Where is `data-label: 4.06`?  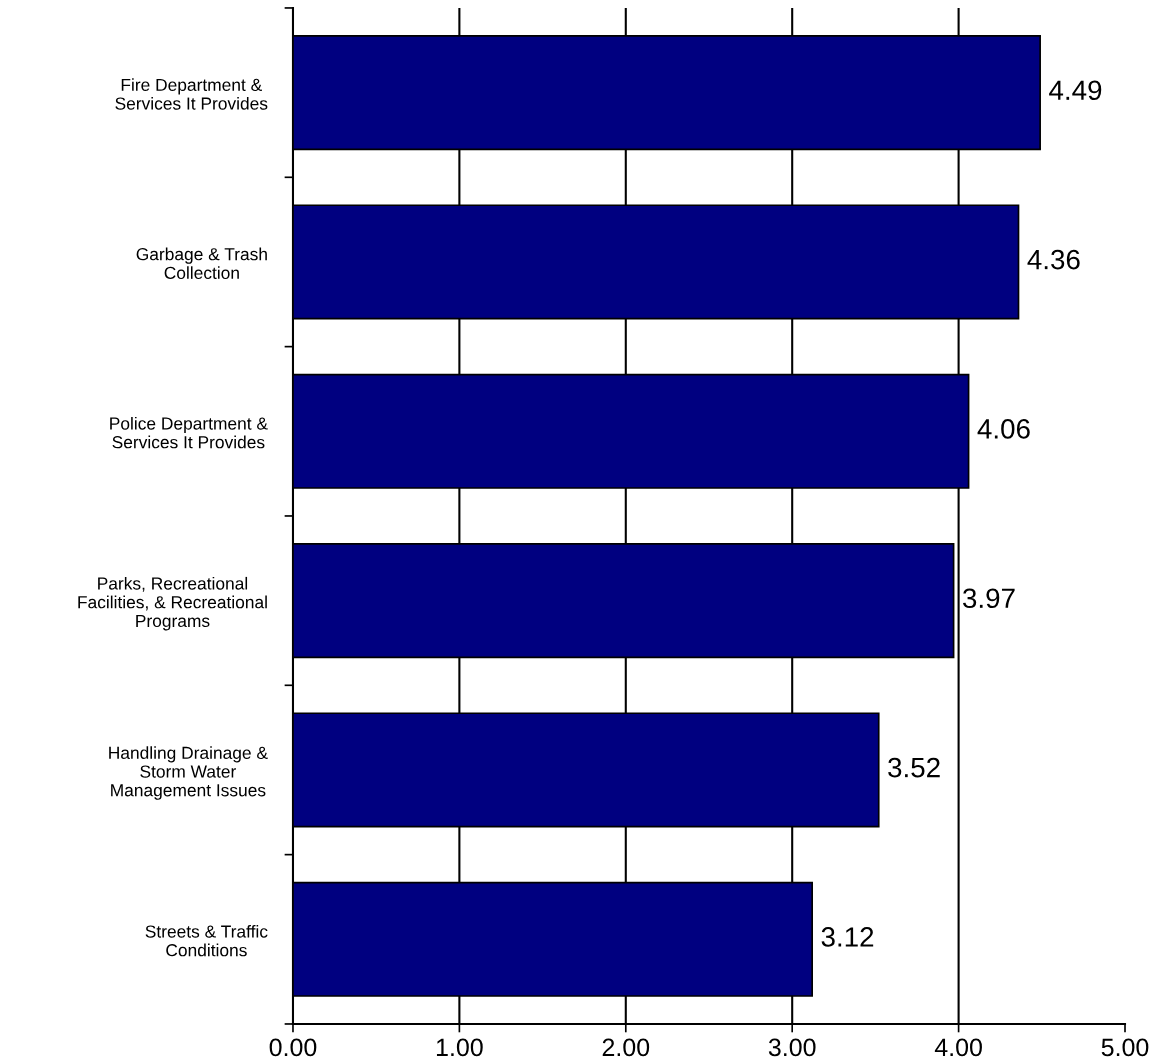 data-label: 4.06 is located at coordinates (1003, 429).